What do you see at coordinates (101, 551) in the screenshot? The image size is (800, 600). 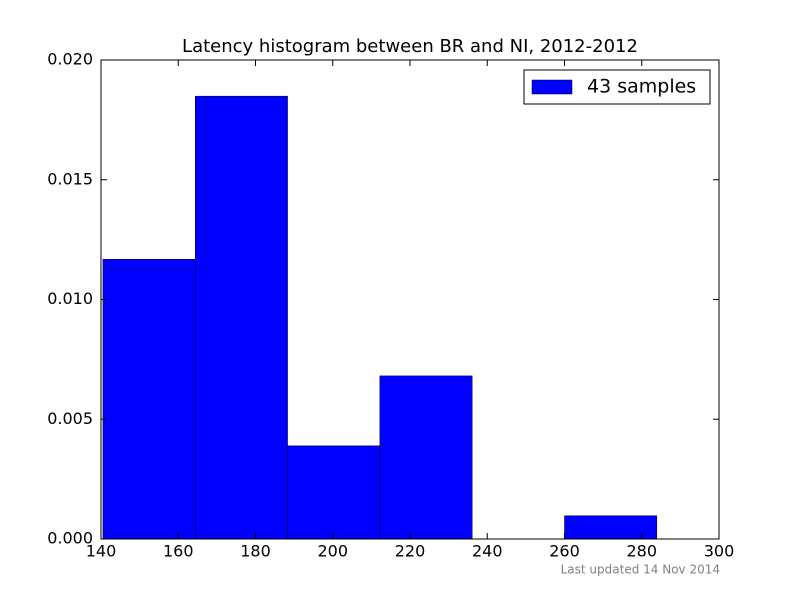 I see `x-tick-label: 140` at bounding box center [101, 551].